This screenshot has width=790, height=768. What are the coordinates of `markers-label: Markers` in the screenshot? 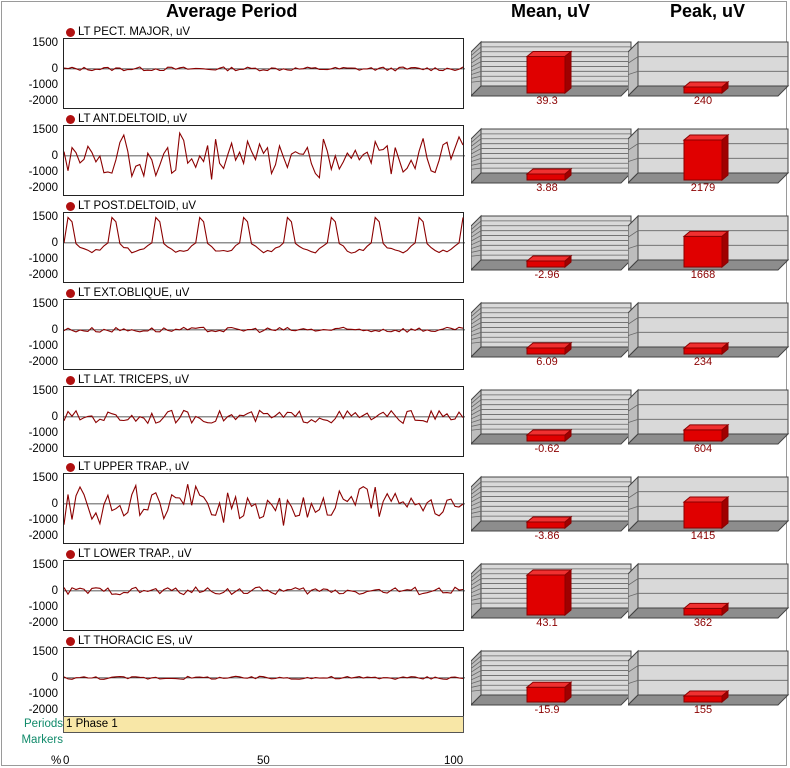 It's located at (42, 740).